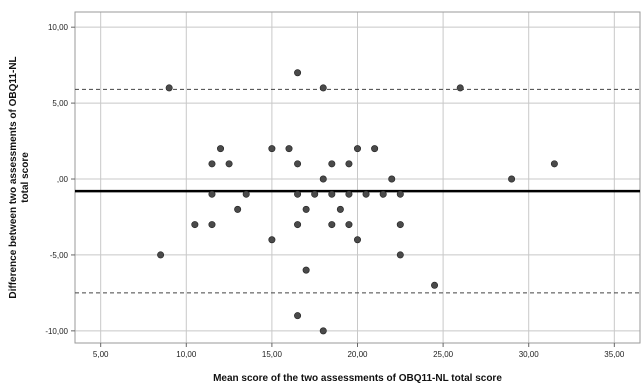 This screenshot has height=387, width=644. Describe the element at coordinates (101, 354) in the screenshot. I see `x-tick-label: 5,00` at that location.